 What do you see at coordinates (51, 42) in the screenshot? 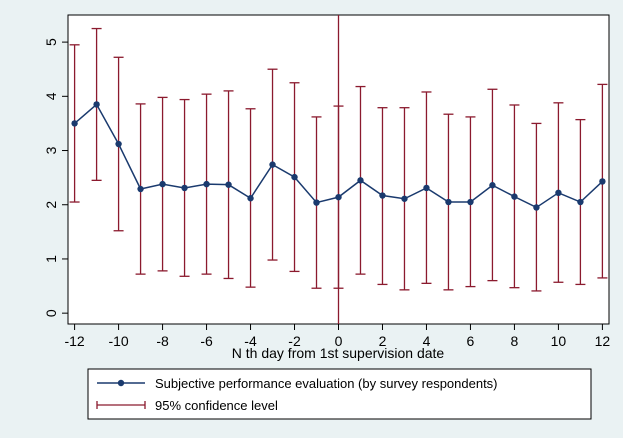
I see `y-tick-label: 5` at bounding box center [51, 42].